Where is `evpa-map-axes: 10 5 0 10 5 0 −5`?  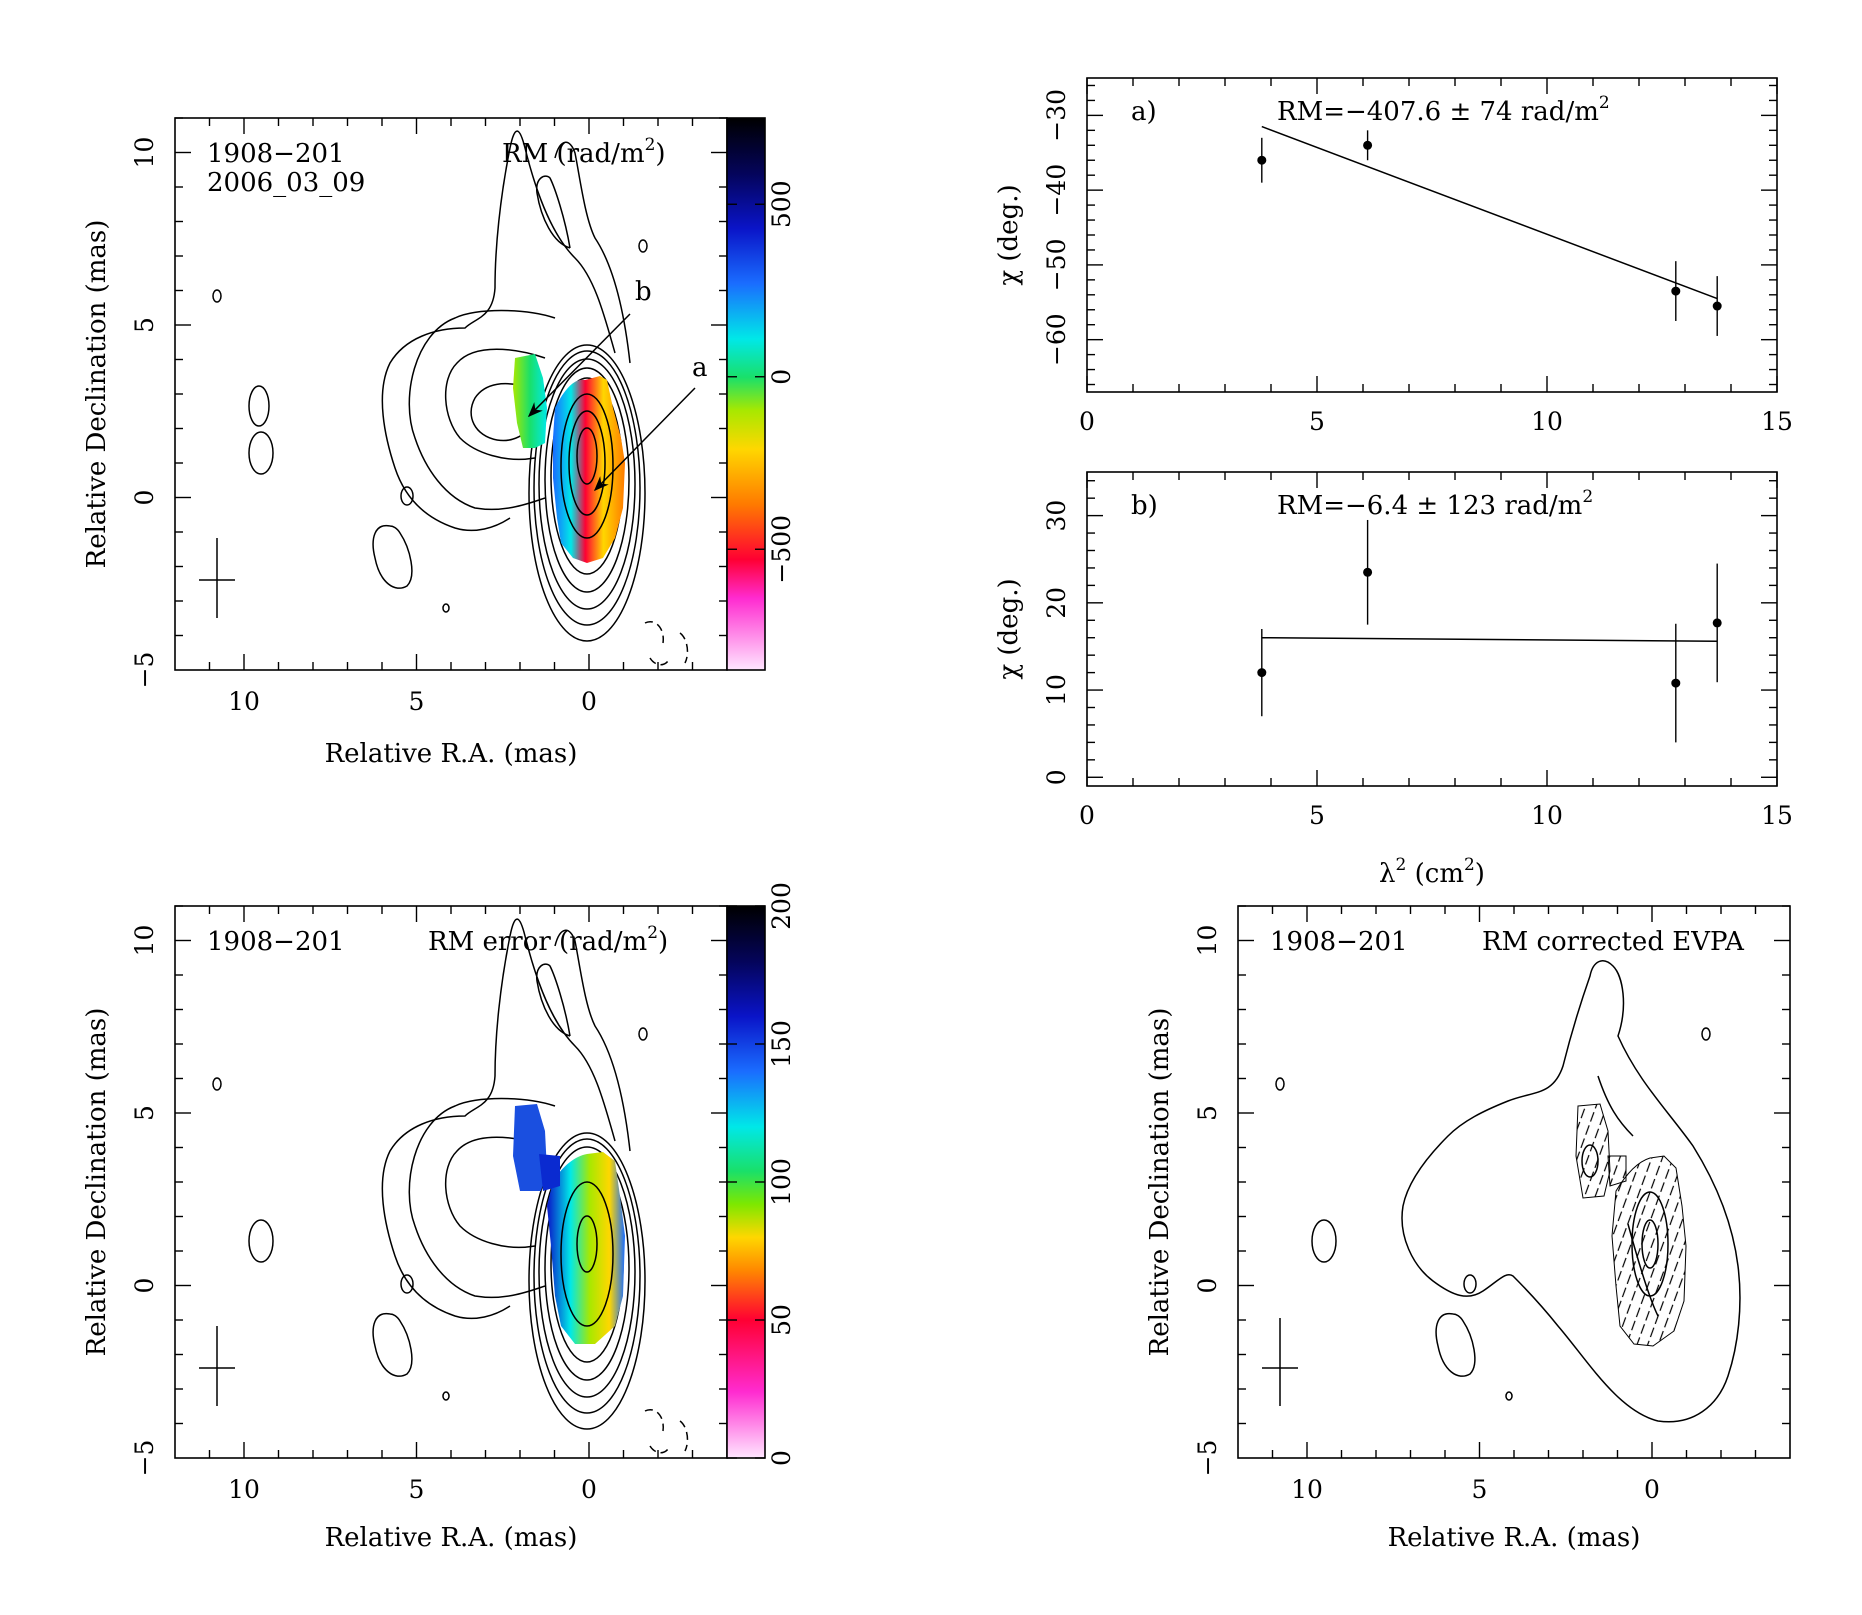 evpa-map-axes: 10 5 0 10 5 0 −5 is located at coordinates (1491, 1204).